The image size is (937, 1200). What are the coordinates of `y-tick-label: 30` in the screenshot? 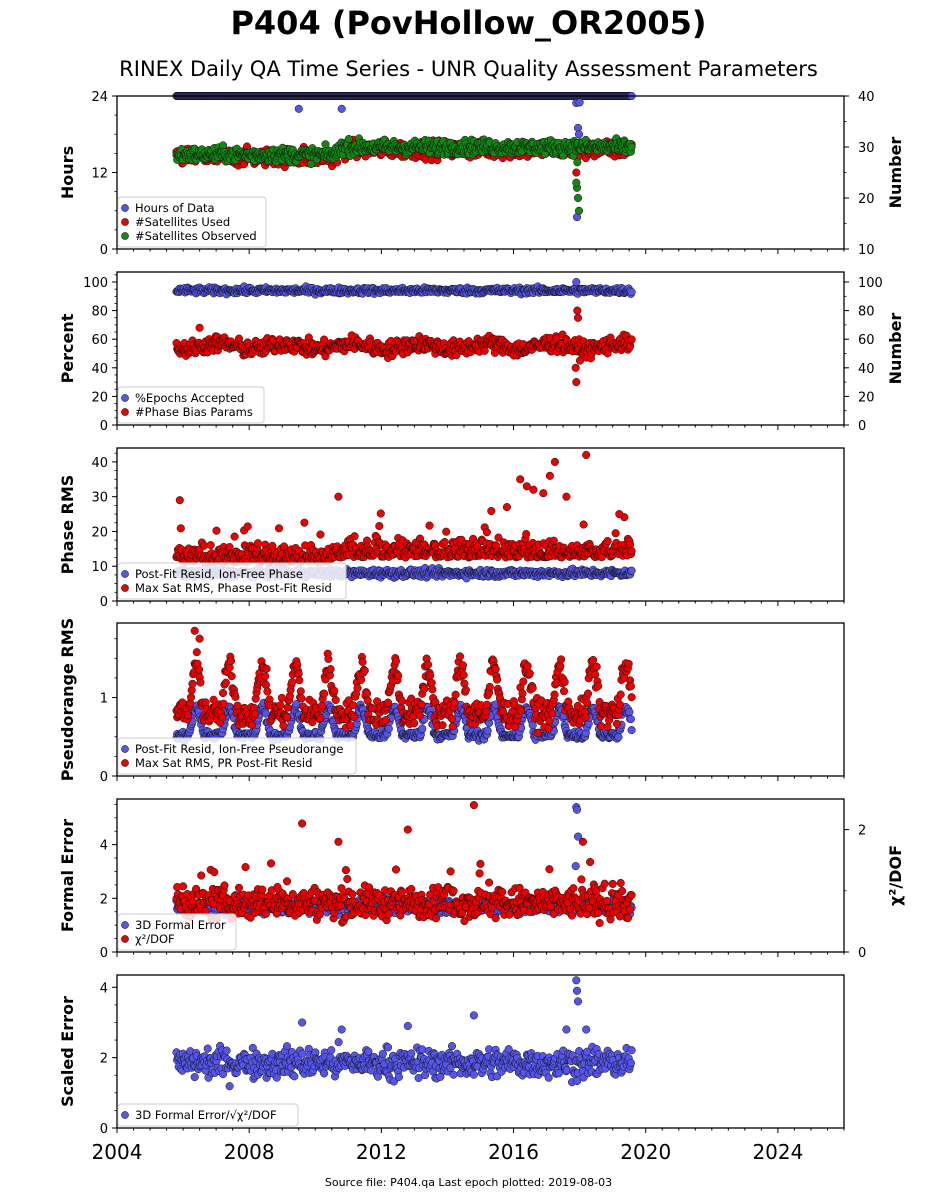 It's located at (99, 498).